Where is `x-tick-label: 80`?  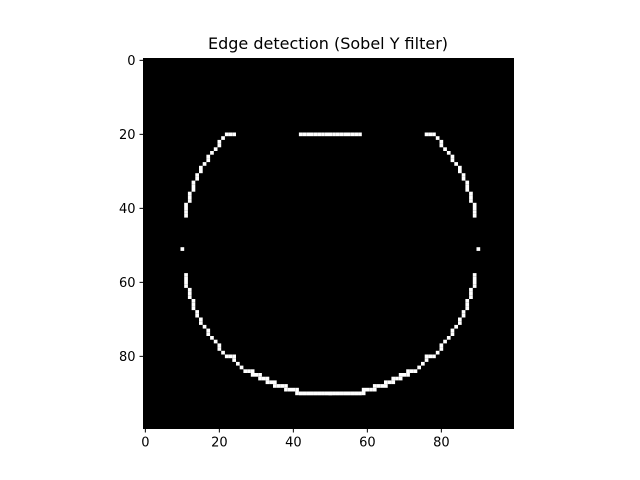
x-tick-label: 80 is located at coordinates (441, 443).